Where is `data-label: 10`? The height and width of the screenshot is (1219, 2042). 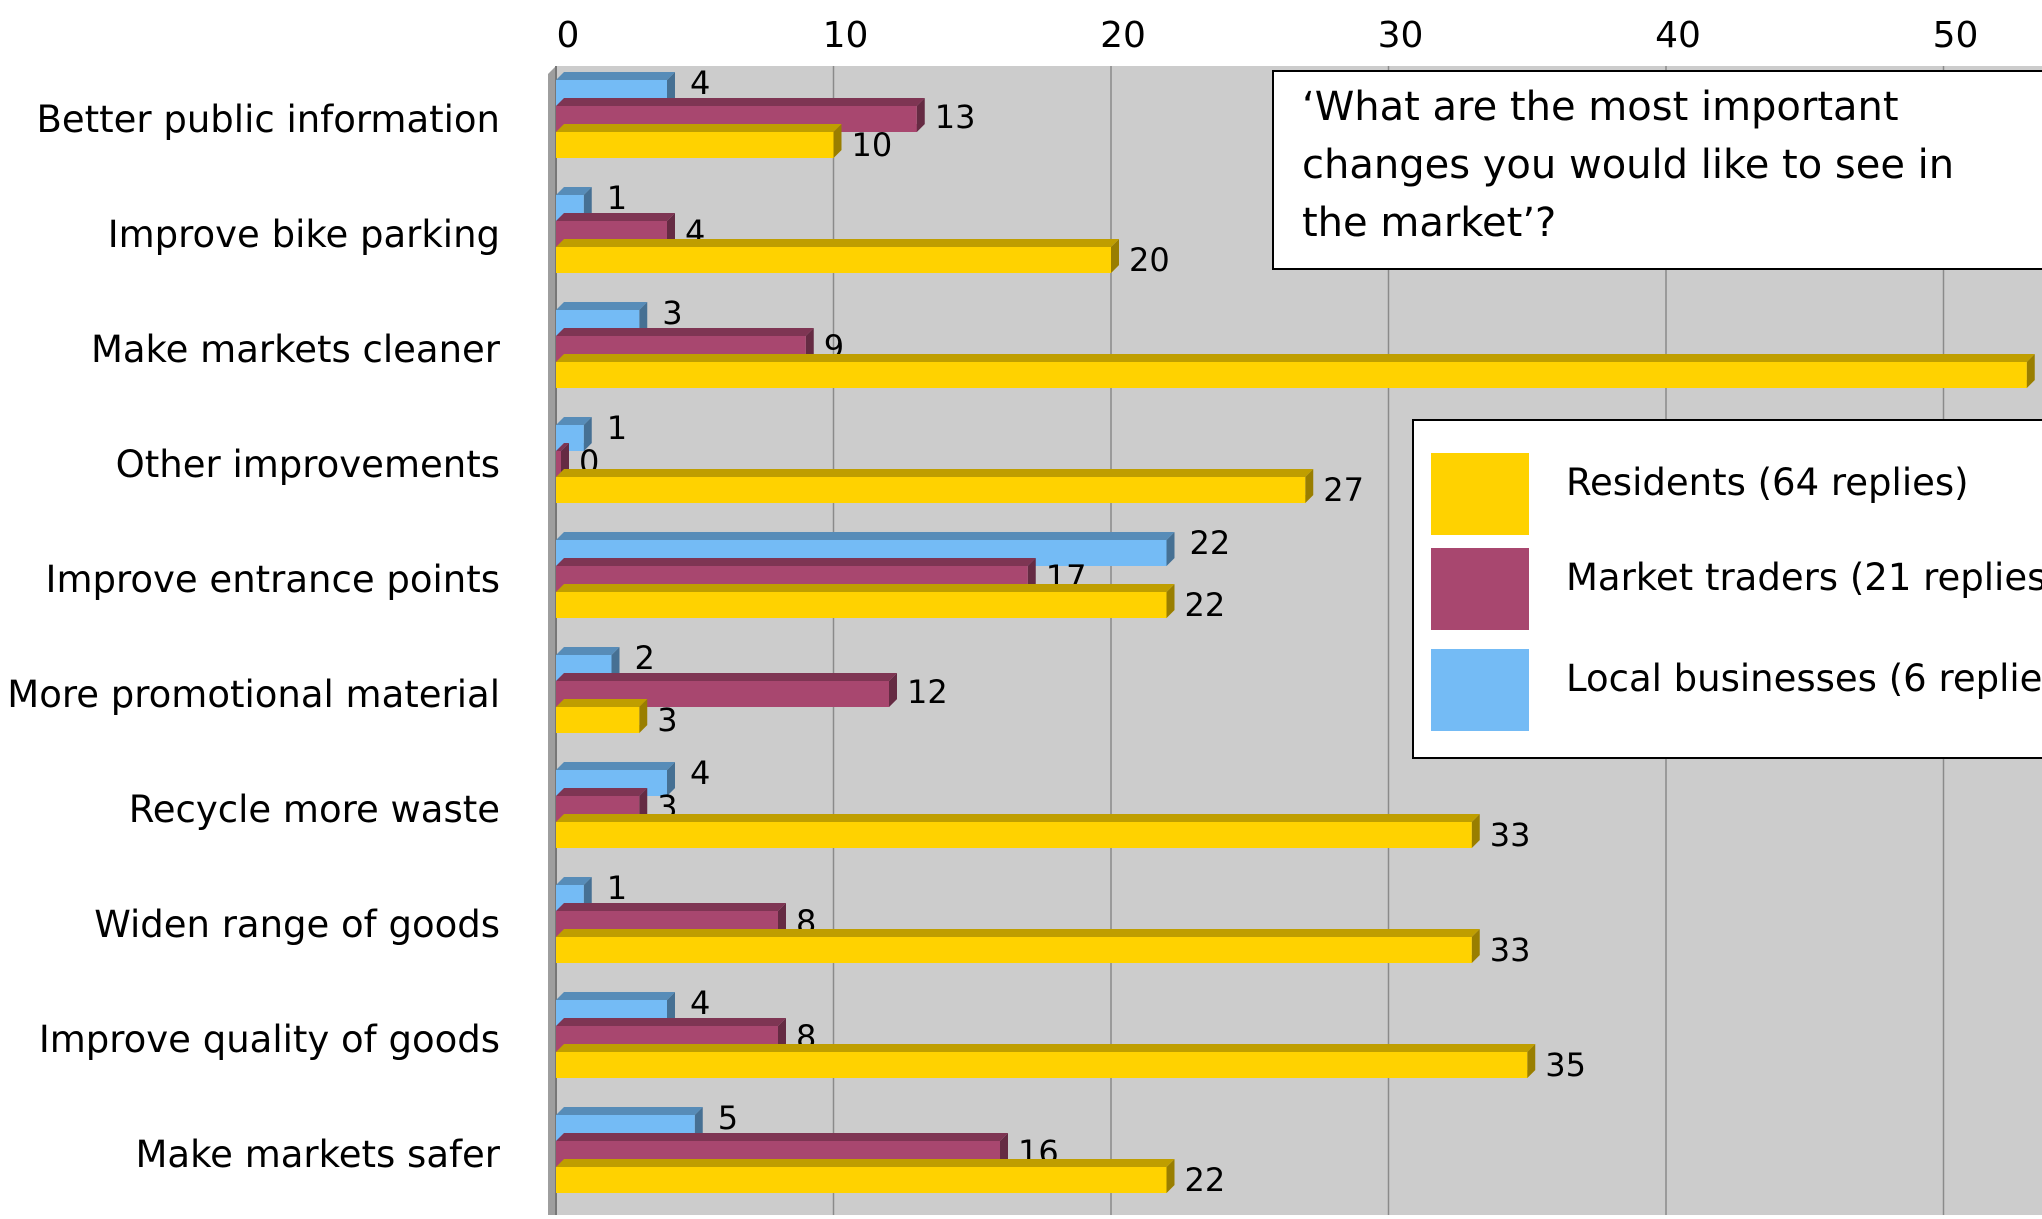
data-label: 10 is located at coordinates (872, 145).